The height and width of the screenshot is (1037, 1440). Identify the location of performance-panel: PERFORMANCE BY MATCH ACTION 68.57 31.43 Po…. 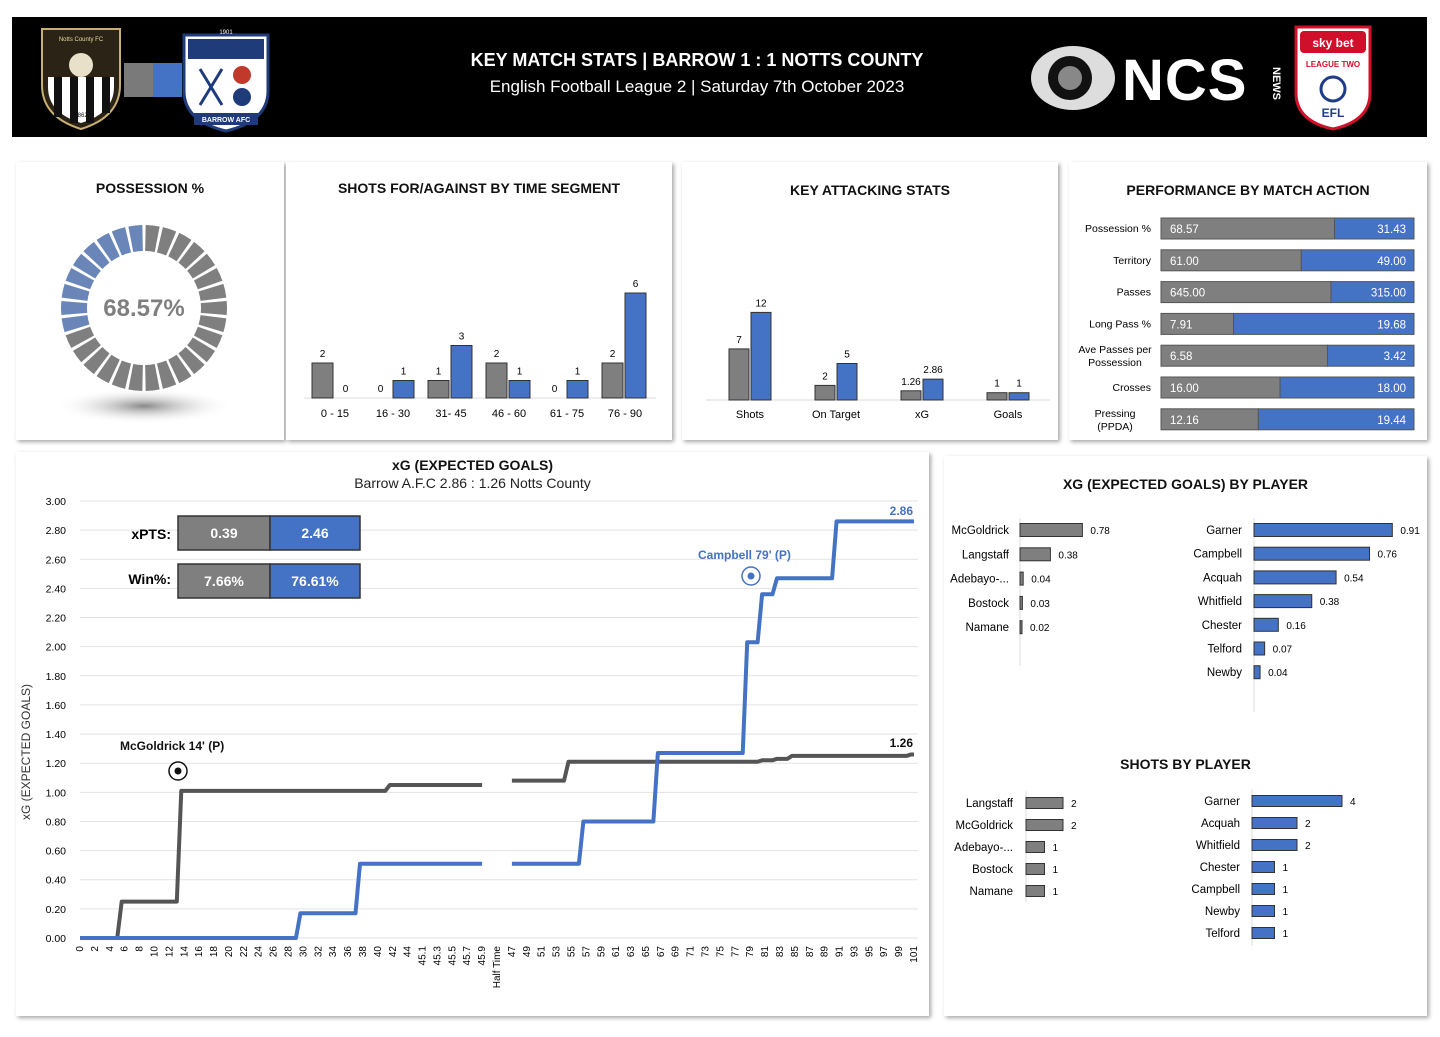
(1248, 301).